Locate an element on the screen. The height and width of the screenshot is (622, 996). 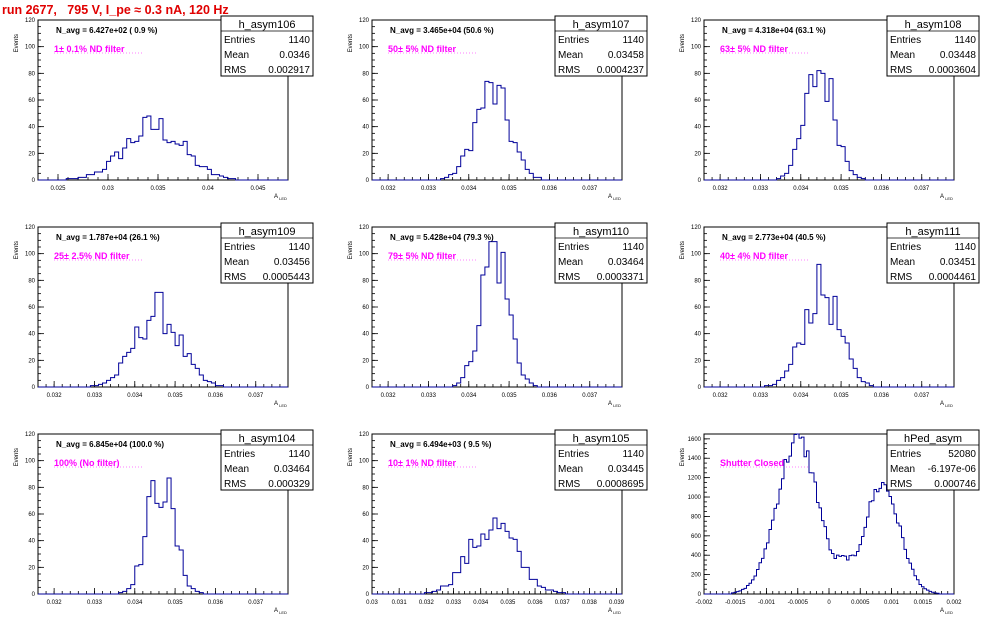
filter-label: 10± 1% ND filter is located at coordinates (422, 463).